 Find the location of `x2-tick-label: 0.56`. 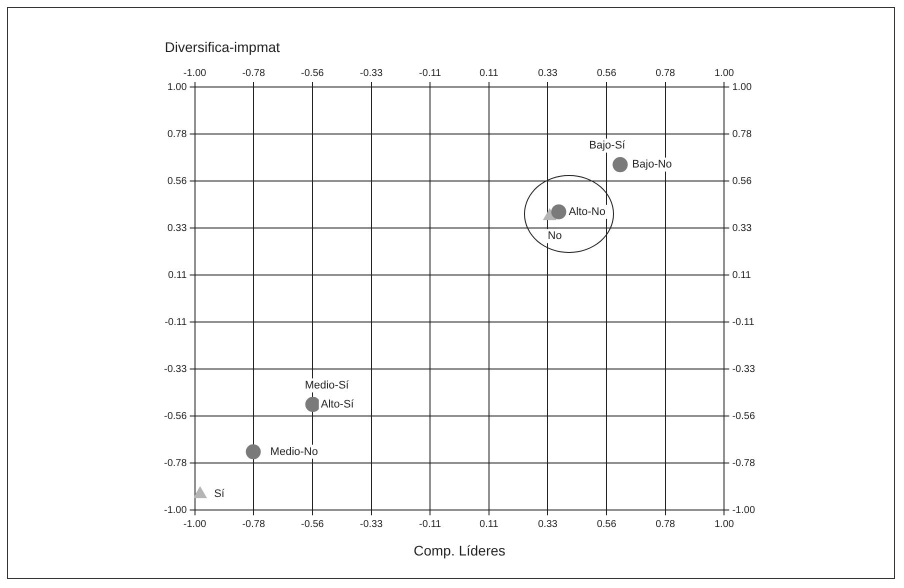

x2-tick-label: 0.56 is located at coordinates (606, 524).